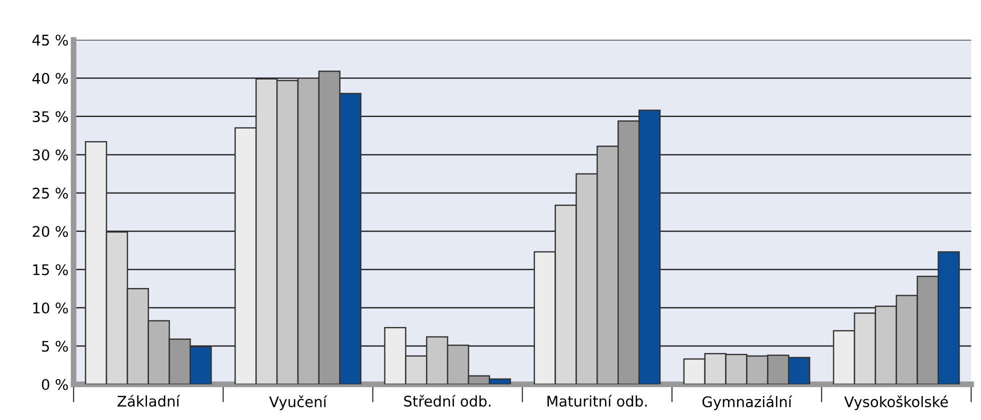  Describe the element at coordinates (896, 402) in the screenshot. I see `x-tick-label: Vysokoškolské` at that location.